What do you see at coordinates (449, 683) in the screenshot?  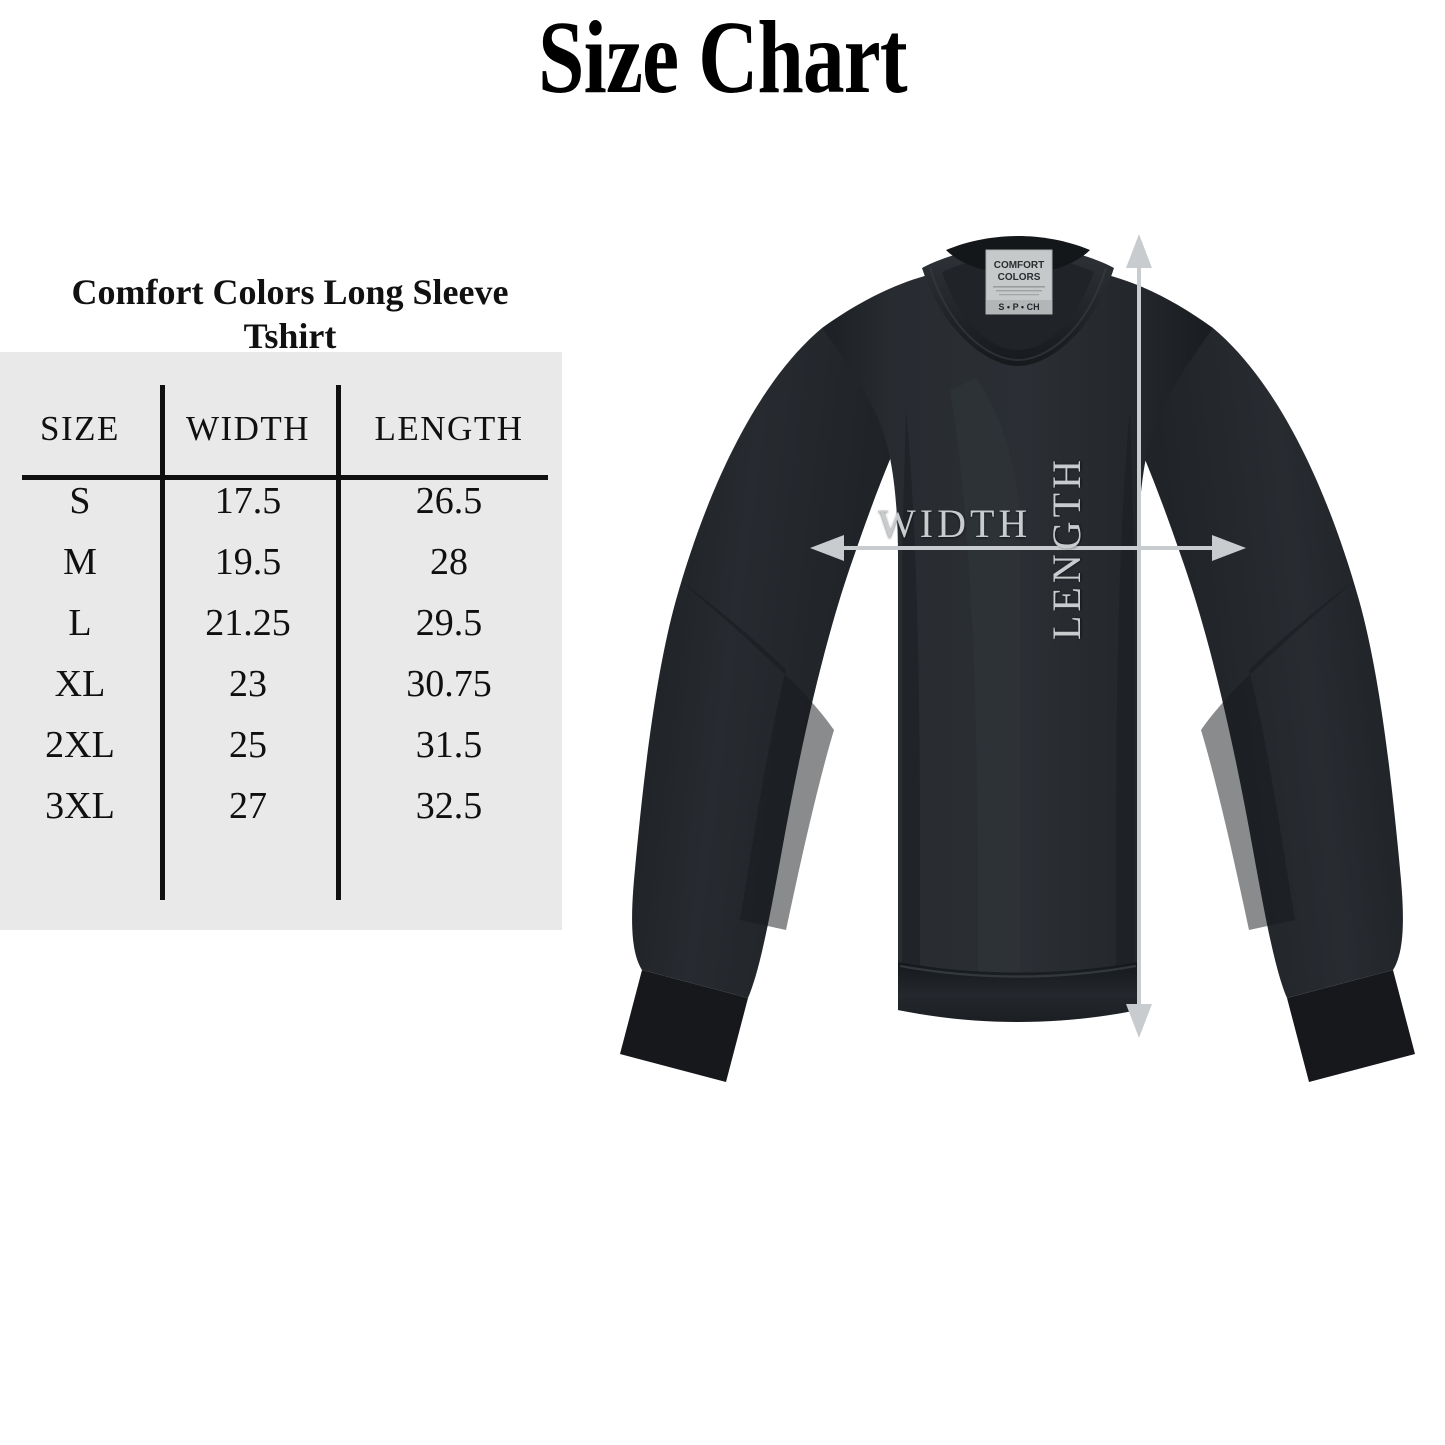 I see `cell-length: 30.75` at bounding box center [449, 683].